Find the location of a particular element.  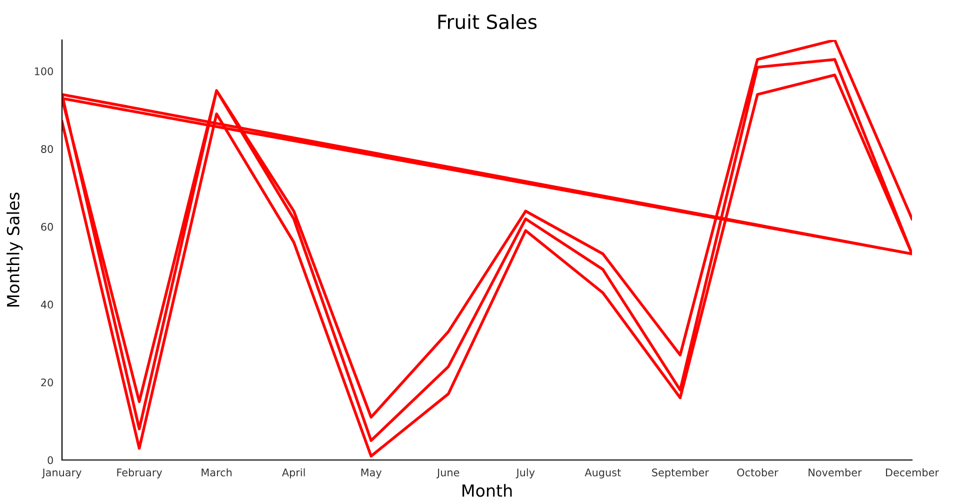

x-tick-label: April is located at coordinates (293, 473).